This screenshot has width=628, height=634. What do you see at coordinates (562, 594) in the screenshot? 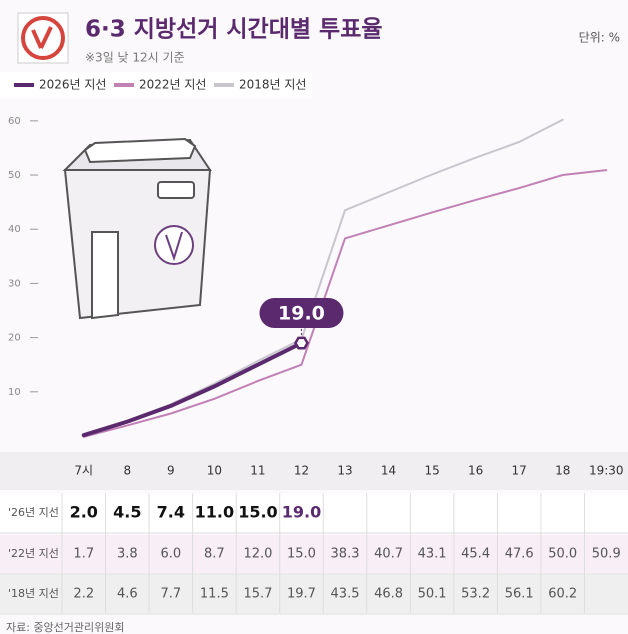
I see `table-cell: 60.2` at bounding box center [562, 594].